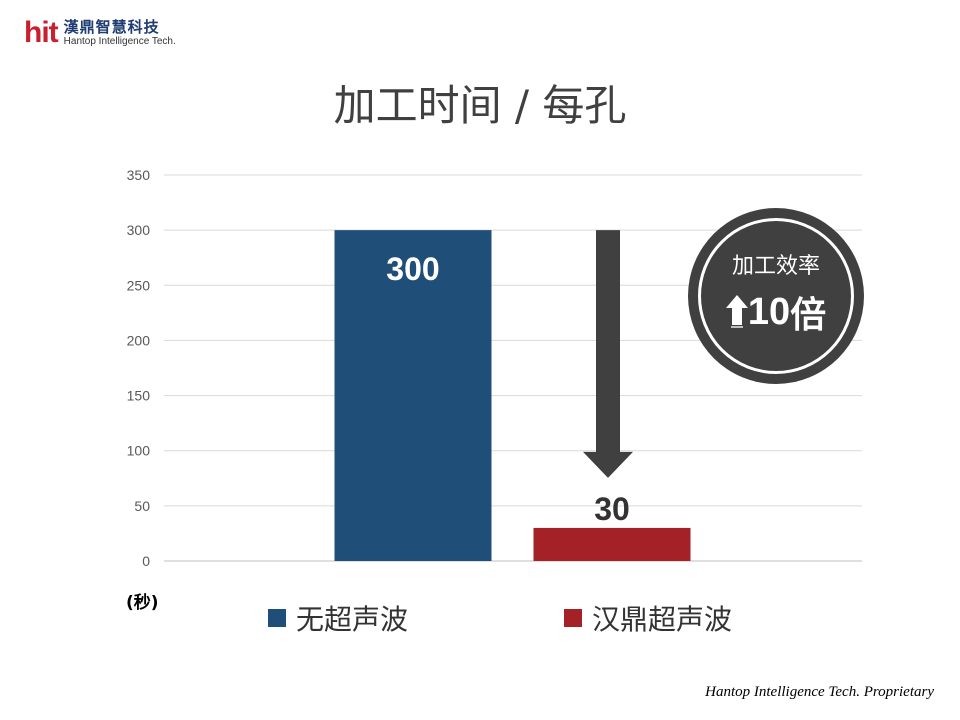 This screenshot has height=720, width=960. Describe the element at coordinates (775, 266) in the screenshot. I see `badge-label: 加工效率` at that location.